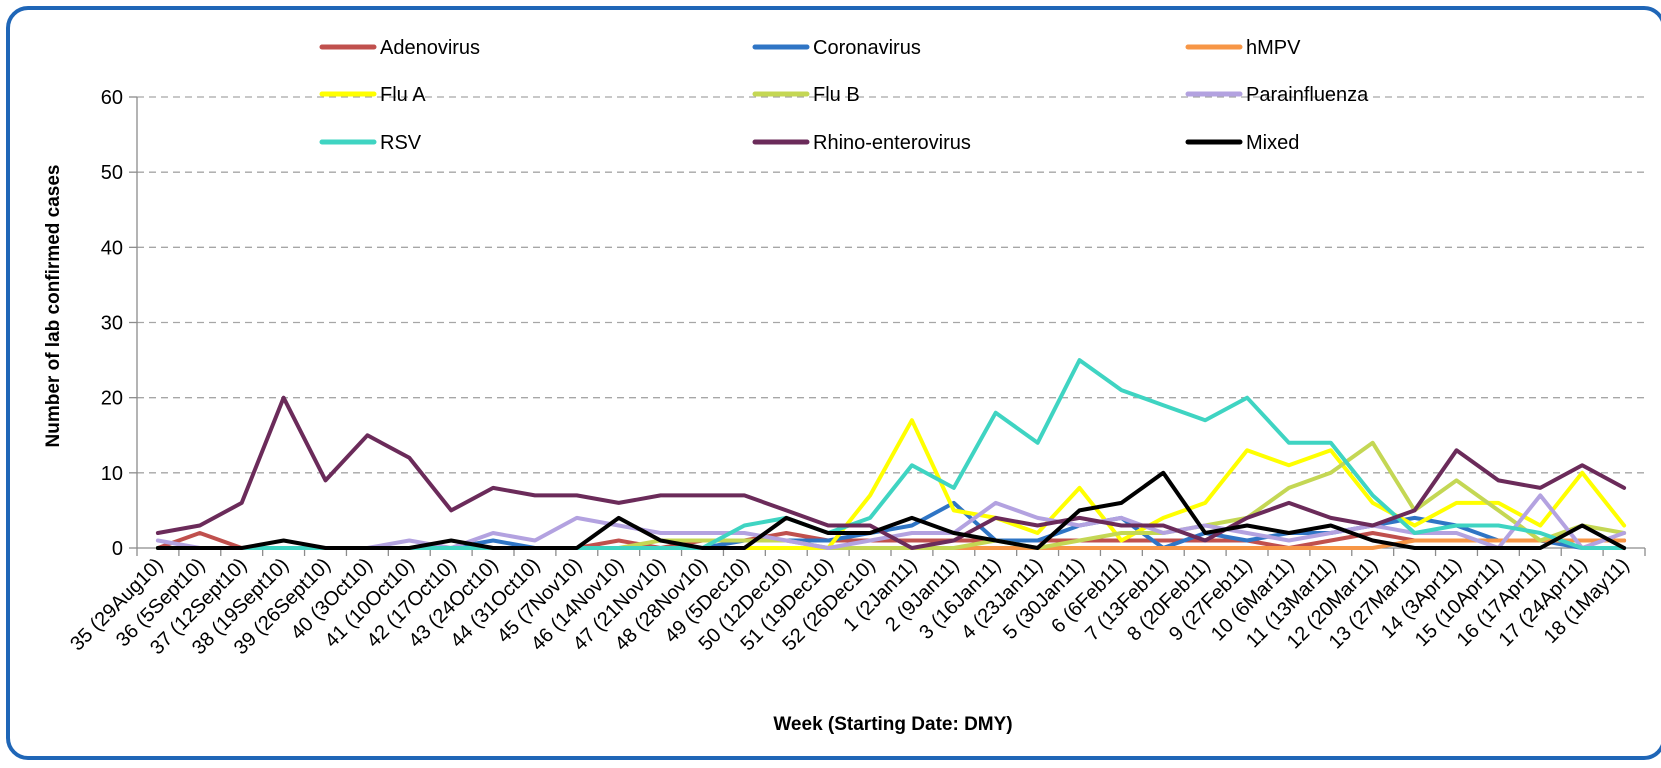 The height and width of the screenshot is (768, 1661). What do you see at coordinates (112, 98) in the screenshot?
I see `y-tick-label: 60` at bounding box center [112, 98].